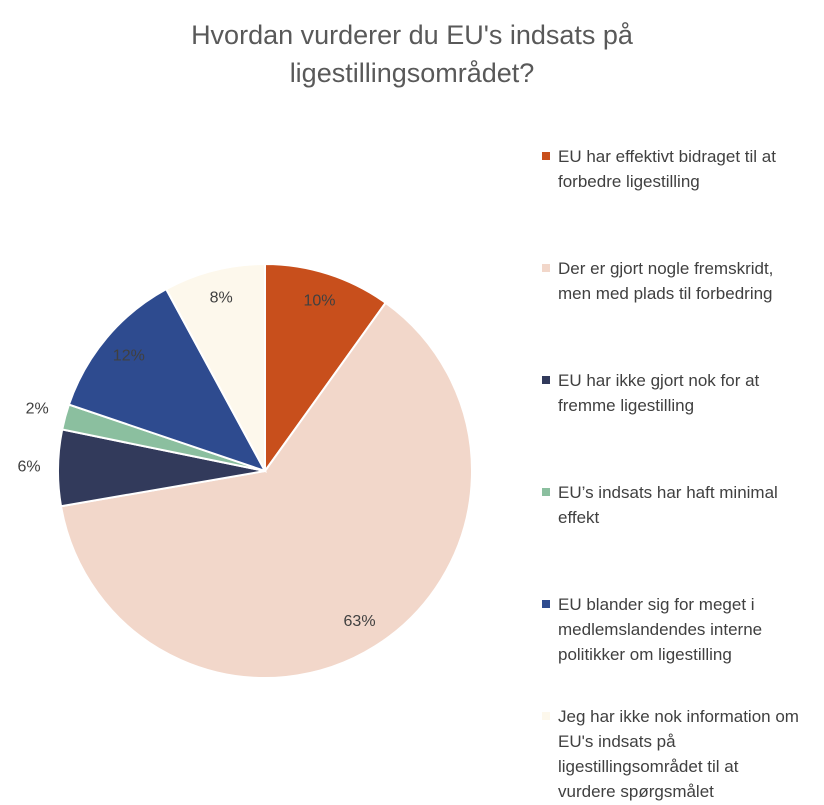 This screenshot has height=805, width=824. What do you see at coordinates (28, 467) in the screenshot?
I see `data-label: 6%` at bounding box center [28, 467].